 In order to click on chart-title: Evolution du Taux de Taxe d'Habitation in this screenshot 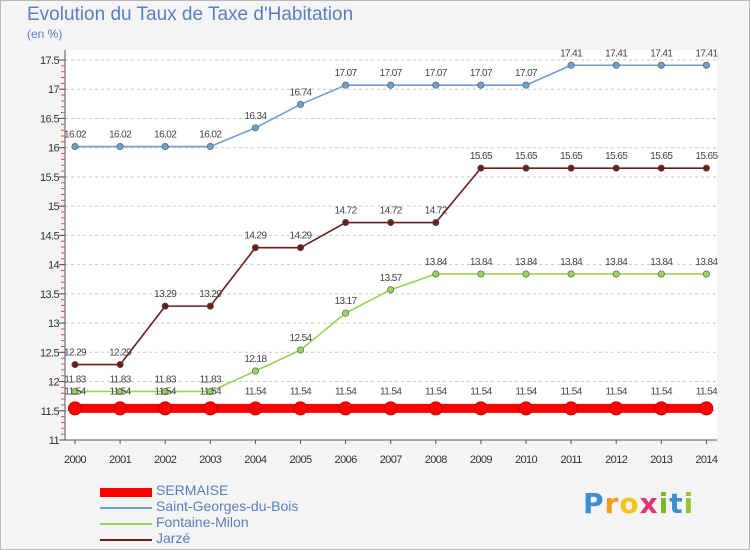, I will do `click(190, 14)`.